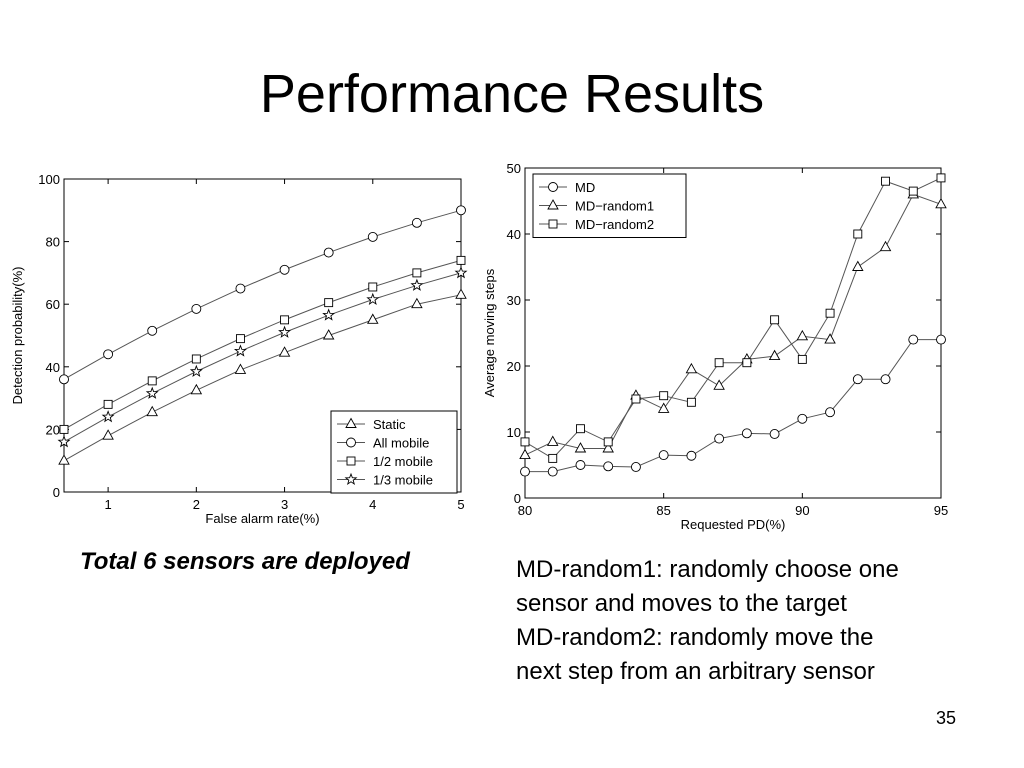 Image resolution: width=1024 pixels, height=768 pixels. Describe the element at coordinates (663, 510) in the screenshot. I see `x-tick-label: 85` at that location.